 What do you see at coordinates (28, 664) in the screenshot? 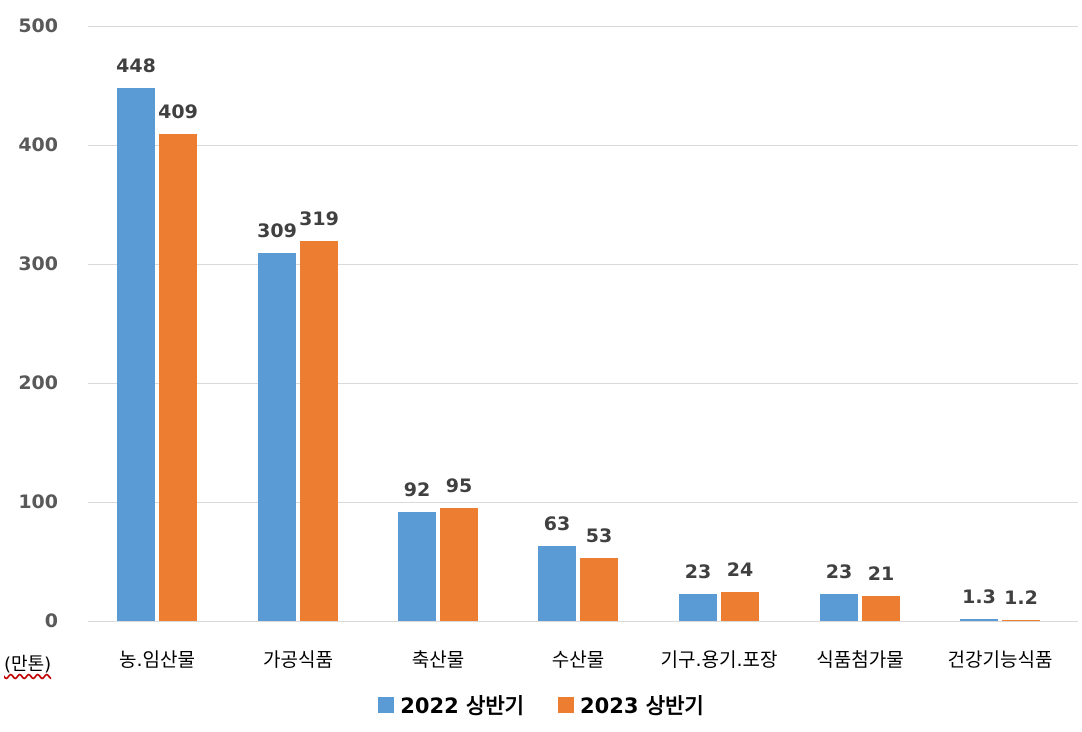
I see `unit-label: (만톤)` at bounding box center [28, 664].